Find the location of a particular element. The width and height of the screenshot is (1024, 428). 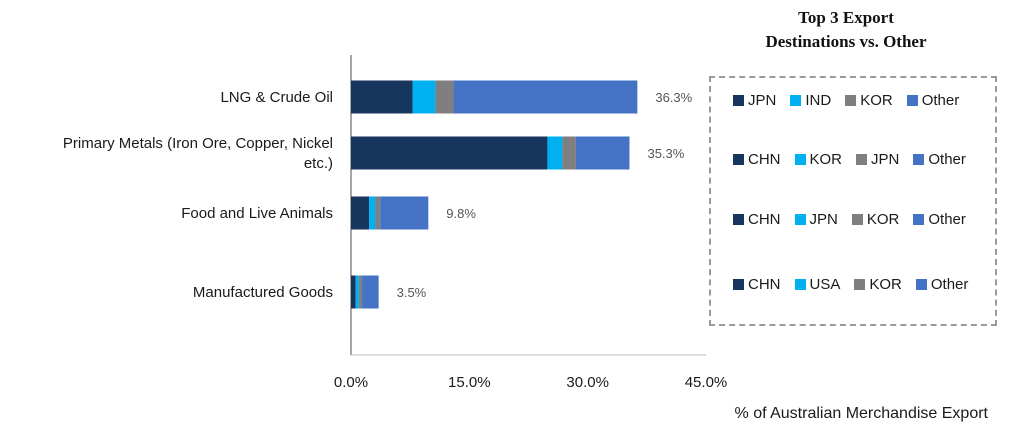

legend-row: CHN USA KOR Other is located at coordinates (857, 284).